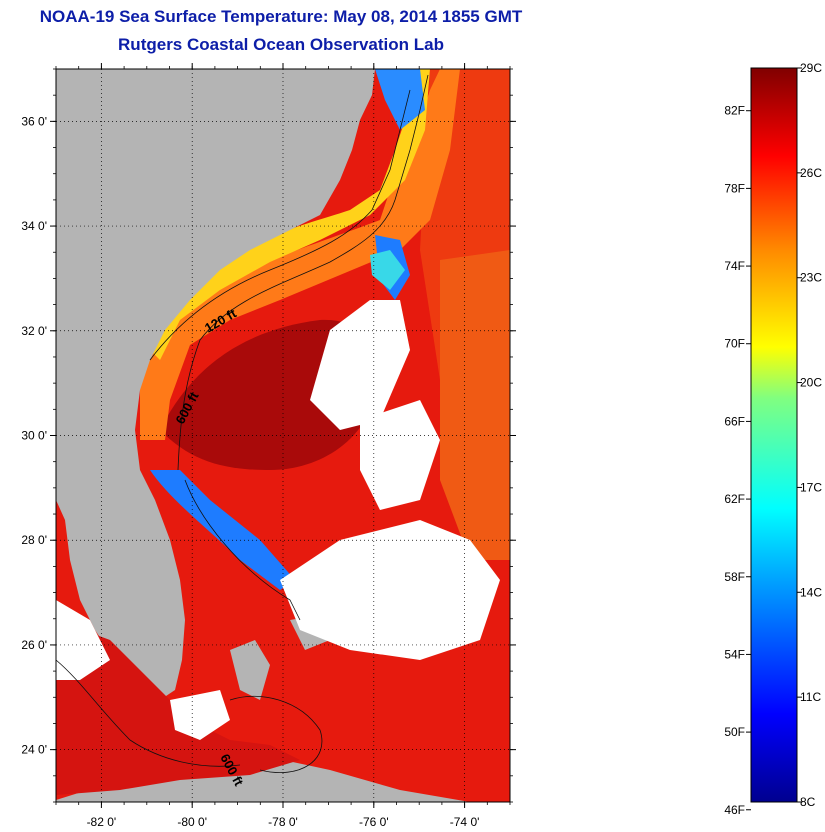  Describe the element at coordinates (390, 590) in the screenshot. I see `cloud-south` at that location.